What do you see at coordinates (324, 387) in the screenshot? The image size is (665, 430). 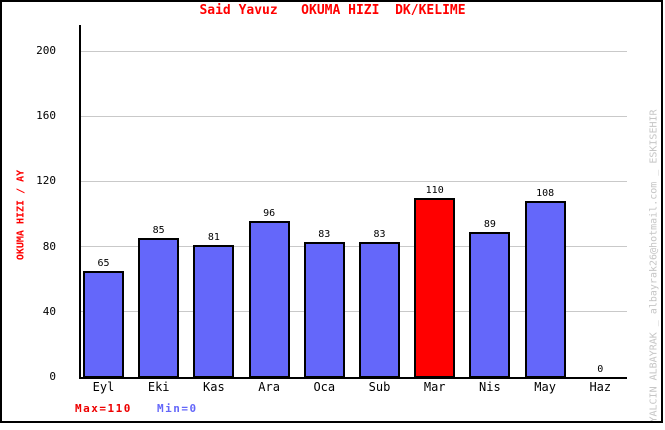 I see `x-tick-label: Oca` at bounding box center [324, 387].